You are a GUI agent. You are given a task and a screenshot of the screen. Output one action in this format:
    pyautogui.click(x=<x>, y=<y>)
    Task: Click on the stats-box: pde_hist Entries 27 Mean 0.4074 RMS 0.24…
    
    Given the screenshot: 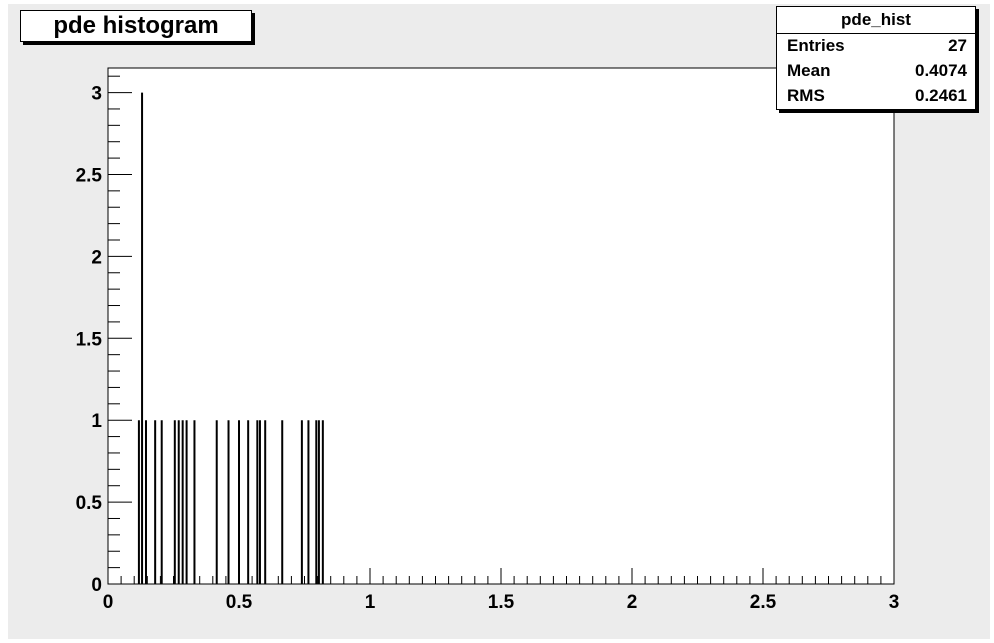 What is the action you would take?
    pyautogui.click(x=876, y=58)
    